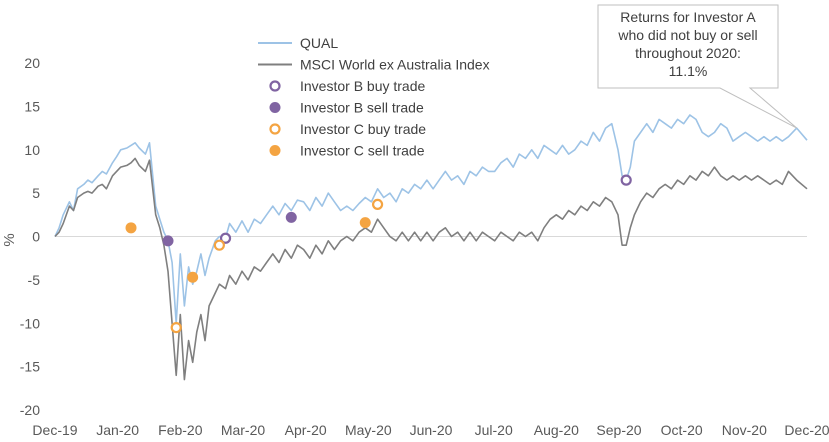 The width and height of the screenshot is (829, 442). What do you see at coordinates (34, 280) in the screenshot?
I see `y-tick-label: -5` at bounding box center [34, 280].